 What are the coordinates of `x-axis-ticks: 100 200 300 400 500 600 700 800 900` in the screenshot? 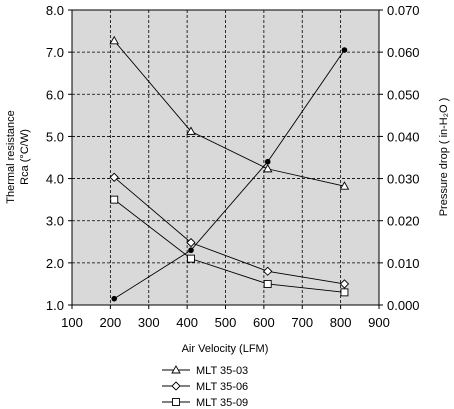 It's located at (225, 317).